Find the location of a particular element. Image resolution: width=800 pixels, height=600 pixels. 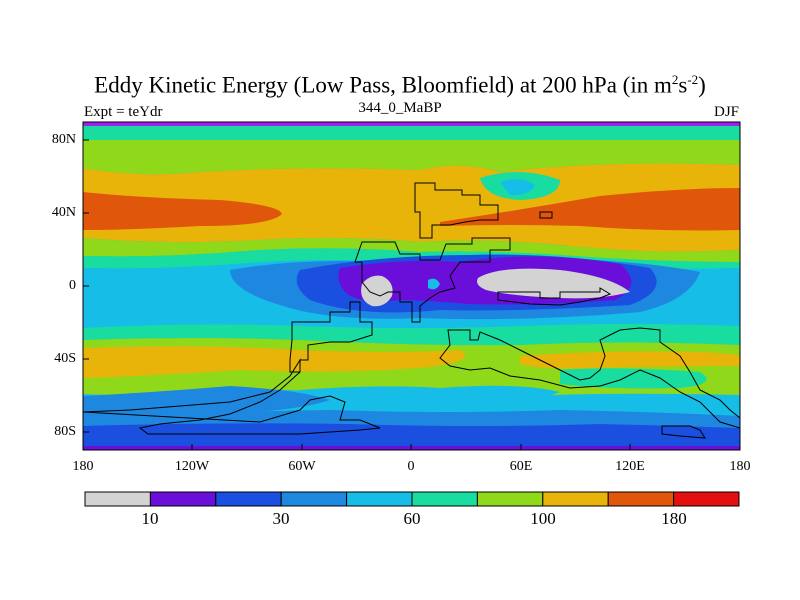

polar-edge-top is located at coordinates (411, 124).